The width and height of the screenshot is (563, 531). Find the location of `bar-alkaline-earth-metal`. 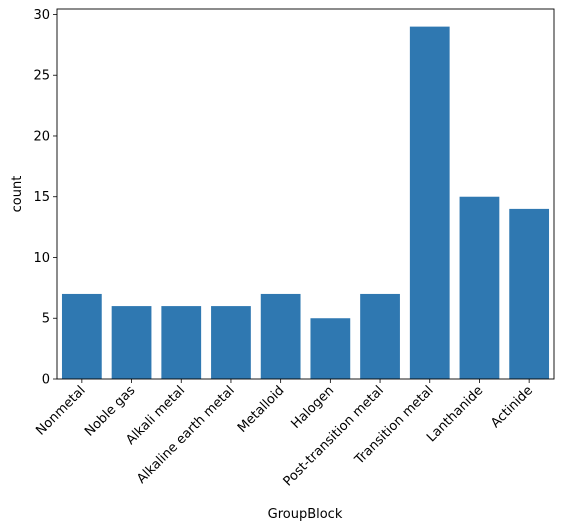

bar-alkaline-earth-metal is located at coordinates (231, 342).